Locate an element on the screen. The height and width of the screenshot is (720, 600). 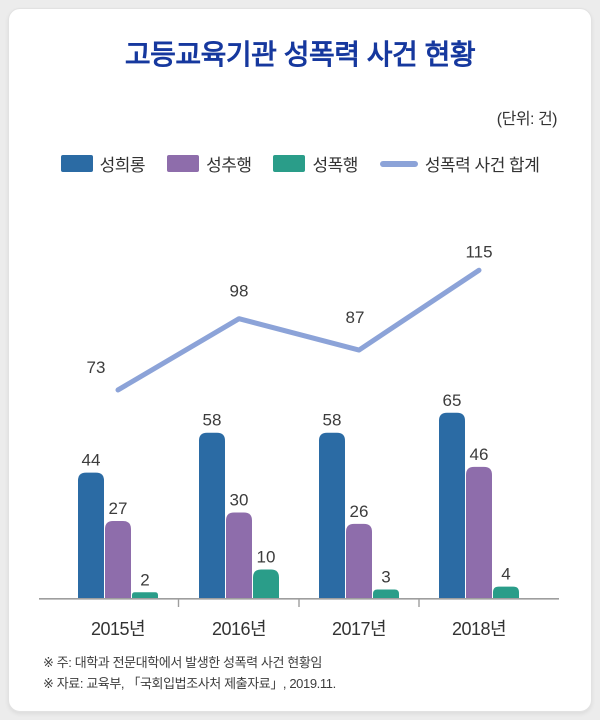
legend-item-seongchuhaeng: 성추행 is located at coordinates (209, 163).